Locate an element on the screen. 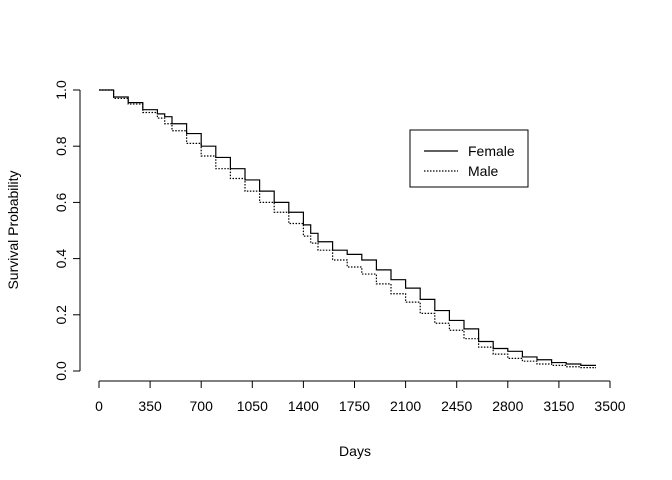 This screenshot has width=672, height=480. y-axis-title: Survival Probability is located at coordinates (13, 229).